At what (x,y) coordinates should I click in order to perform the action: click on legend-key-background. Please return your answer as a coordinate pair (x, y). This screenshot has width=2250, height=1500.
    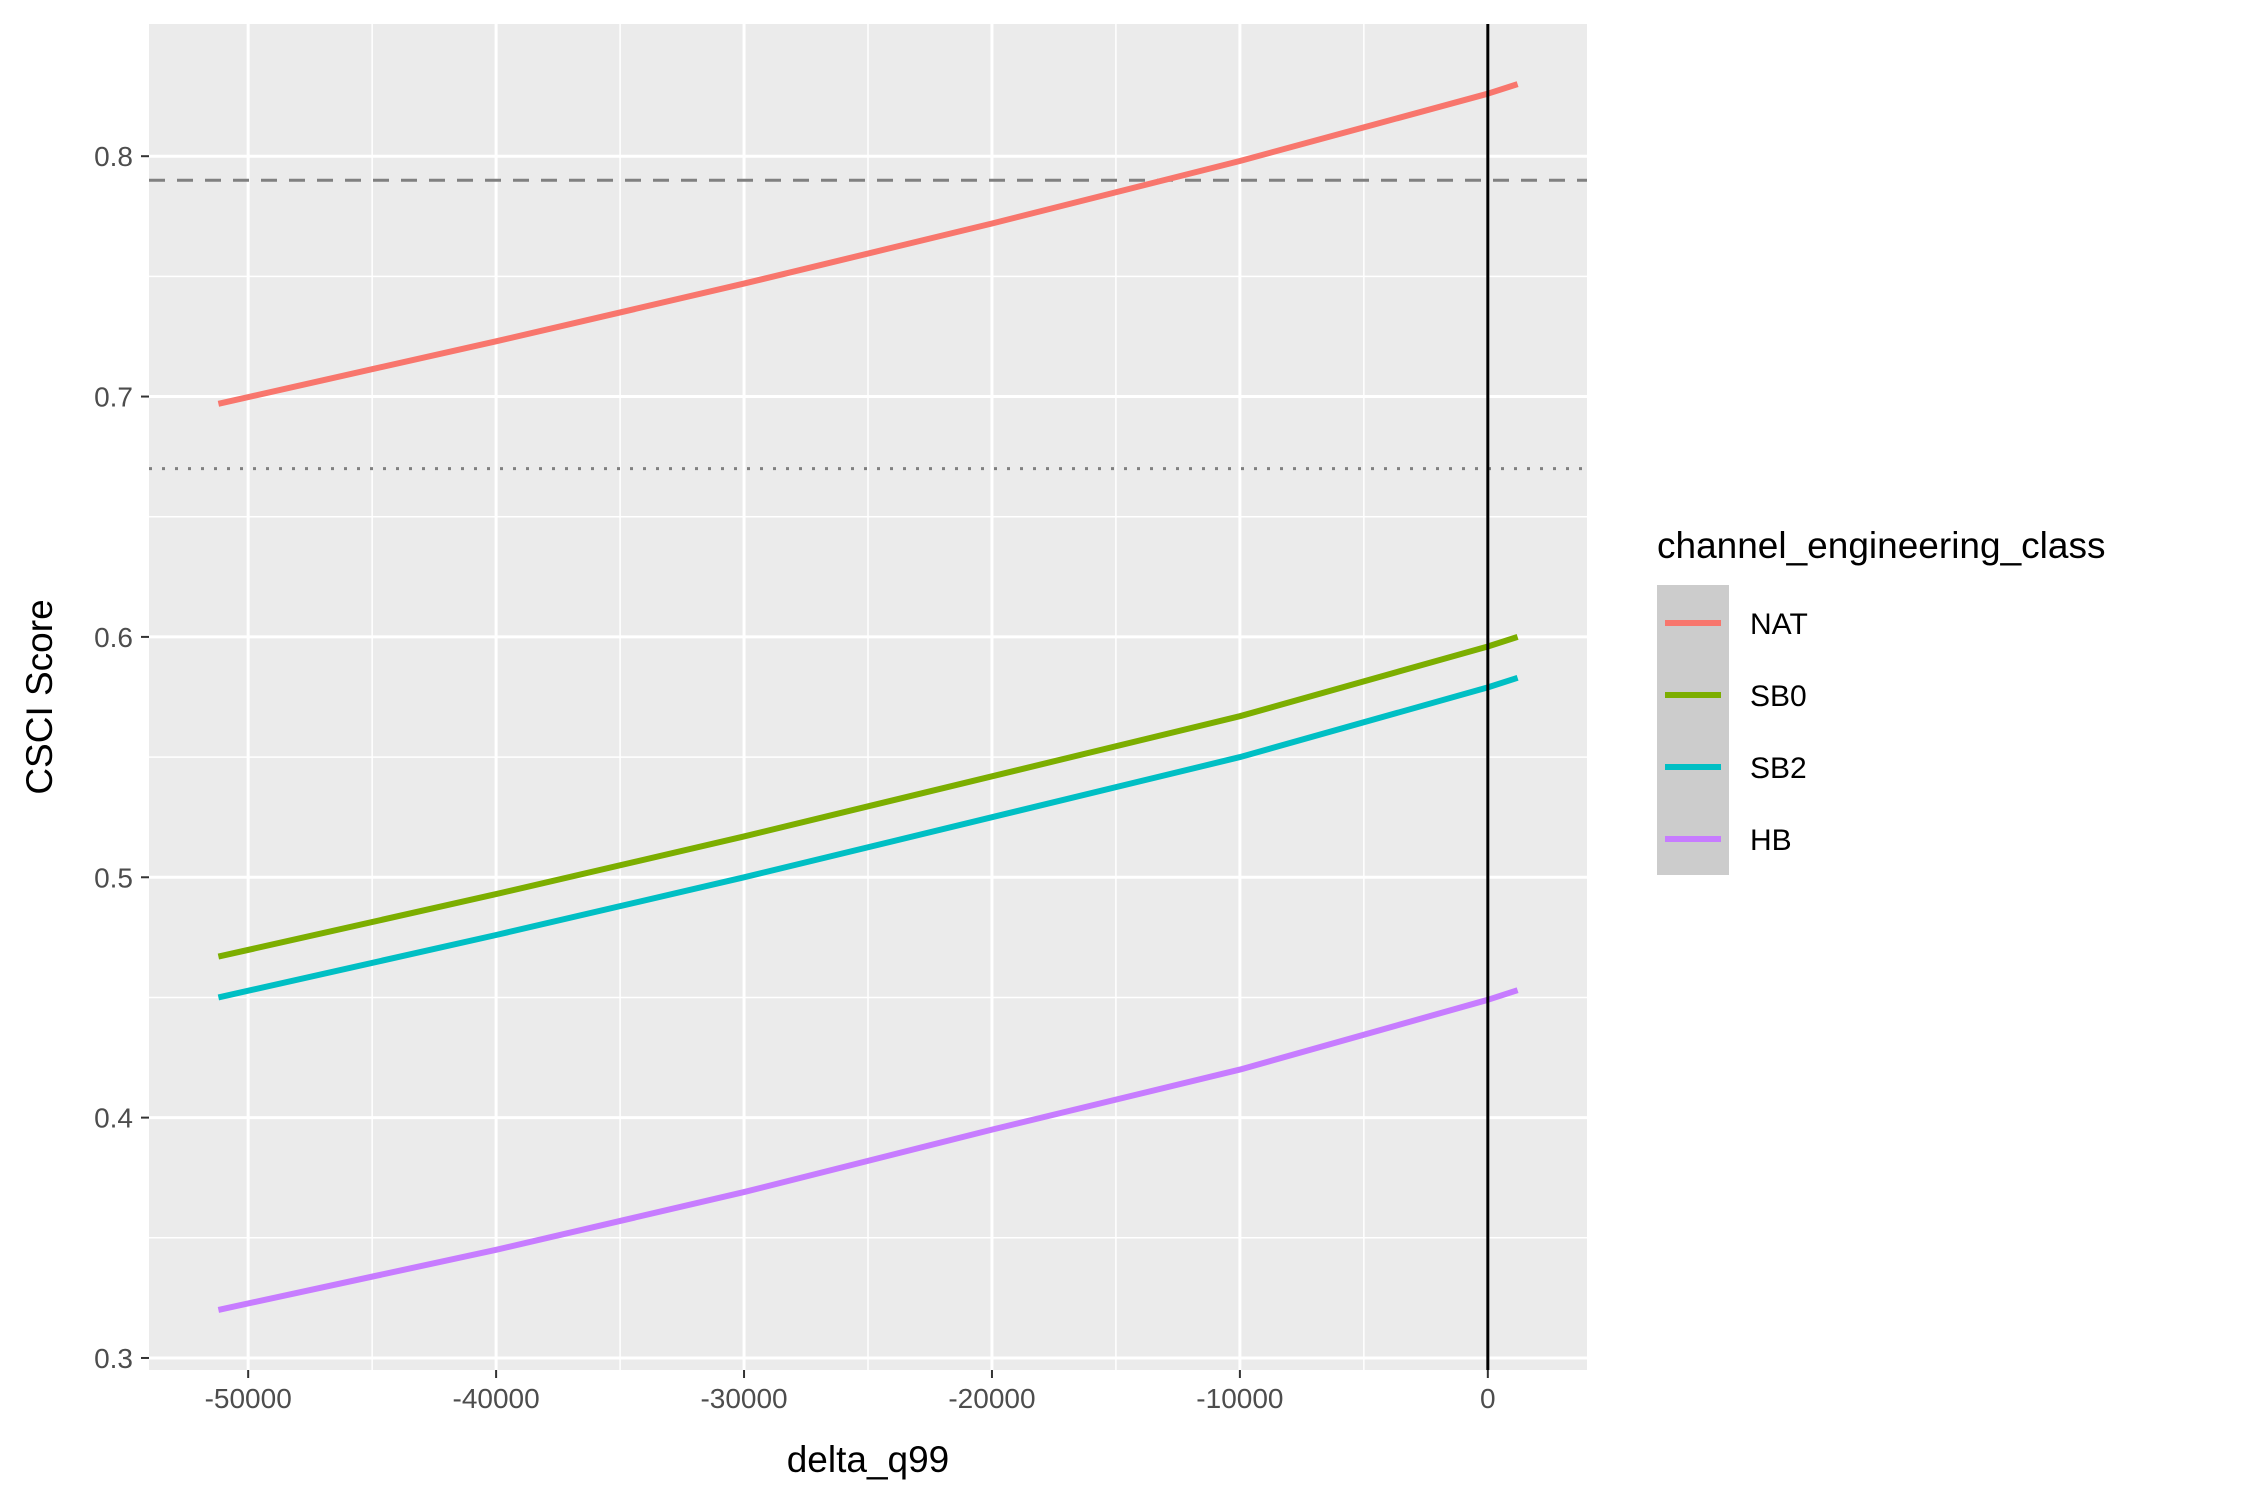
    Looking at the image, I should click on (1693, 730).